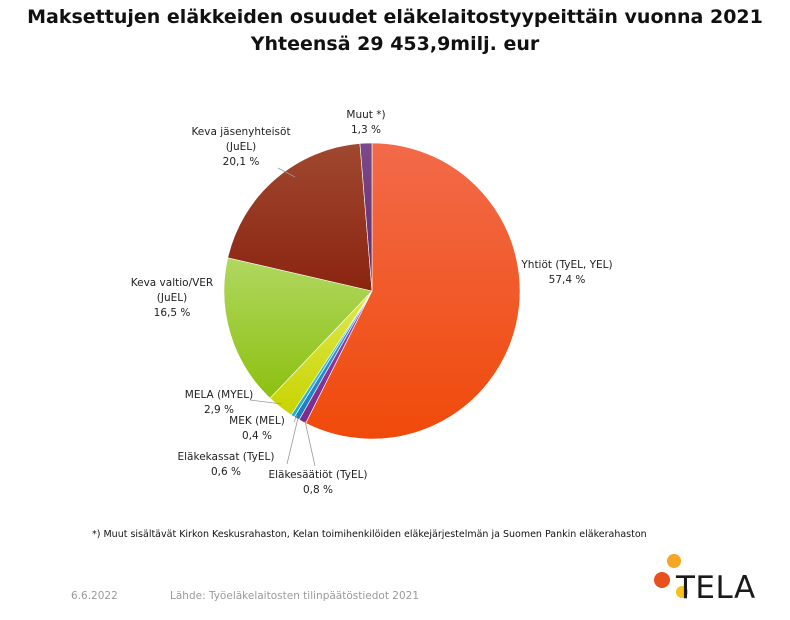  I want to click on slice-label: Keva valtio/VER (JuEL) 16,5 %, so click(172, 298).